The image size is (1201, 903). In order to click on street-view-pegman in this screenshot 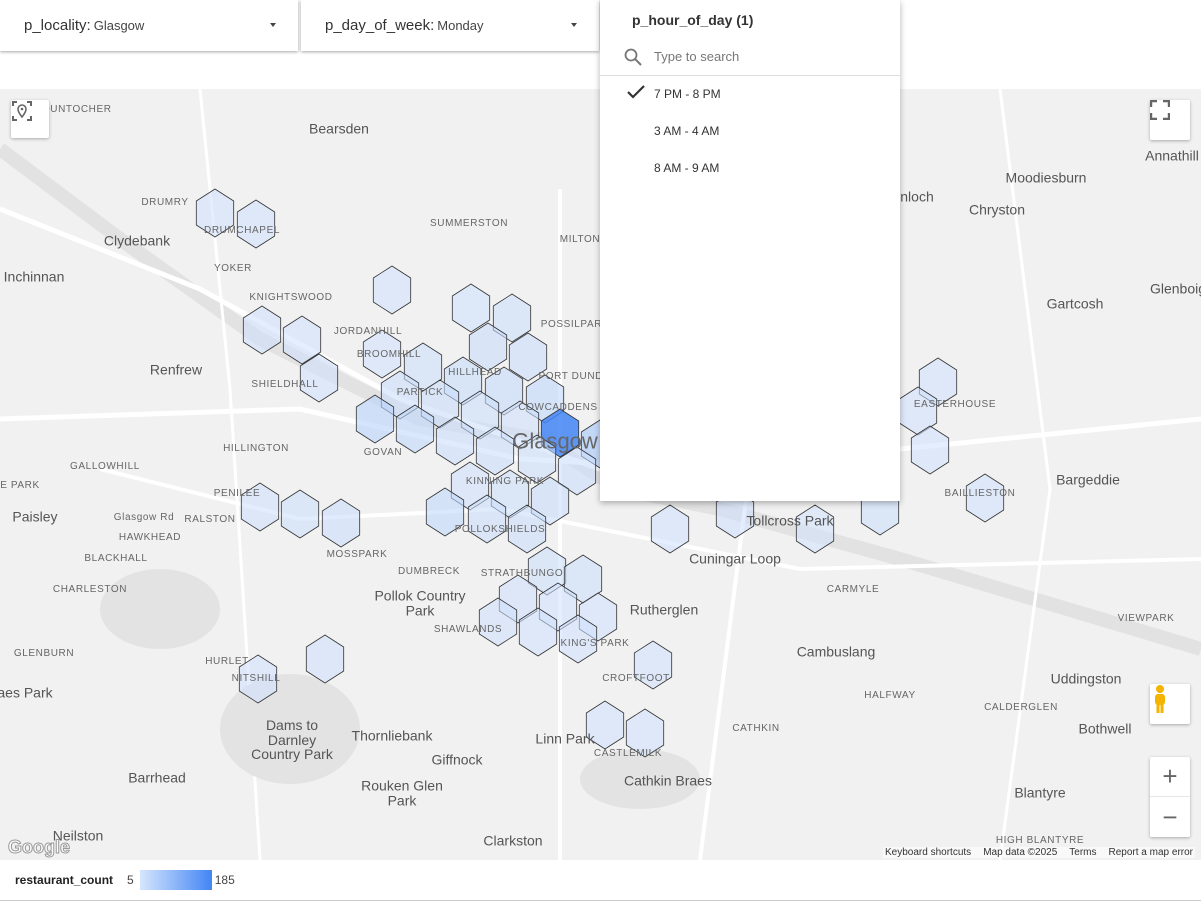, I will do `click(1170, 704)`.